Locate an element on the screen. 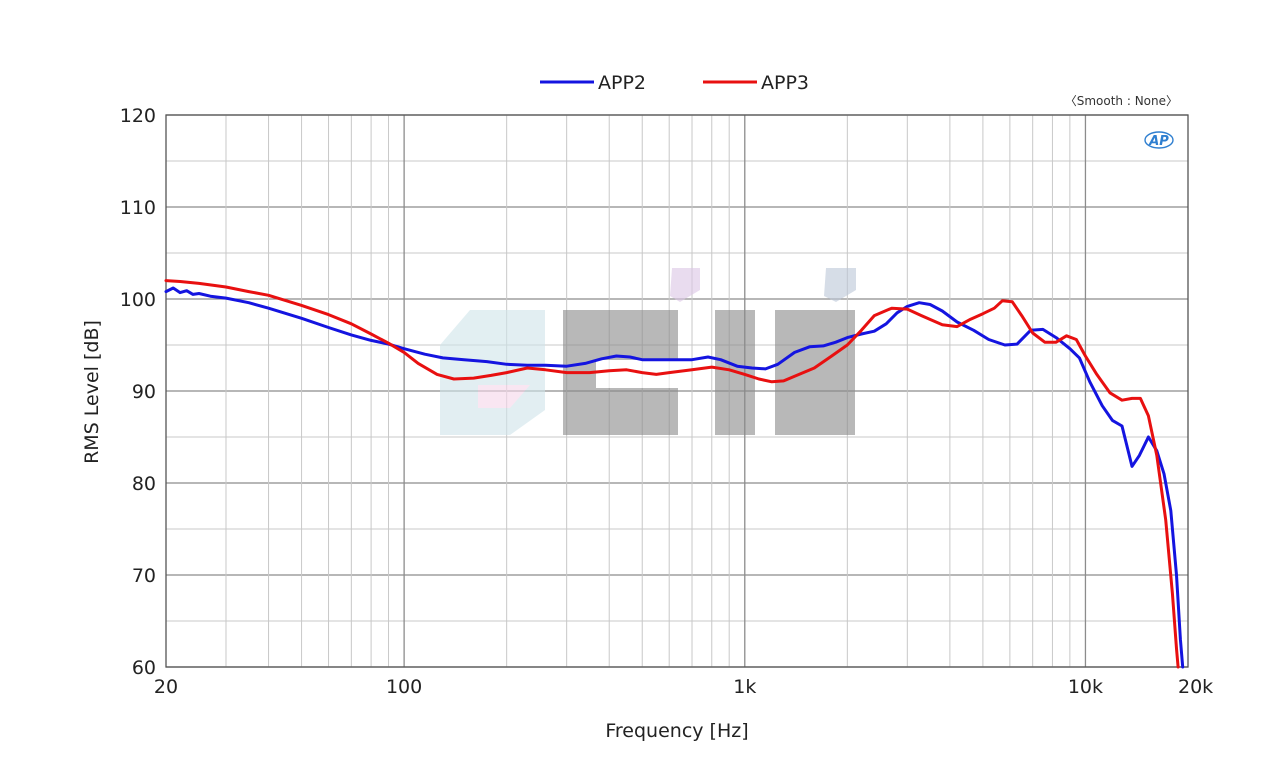 Image resolution: width=1280 pixels, height=768 pixels. y-tick-label: 120 is located at coordinates (138, 116).